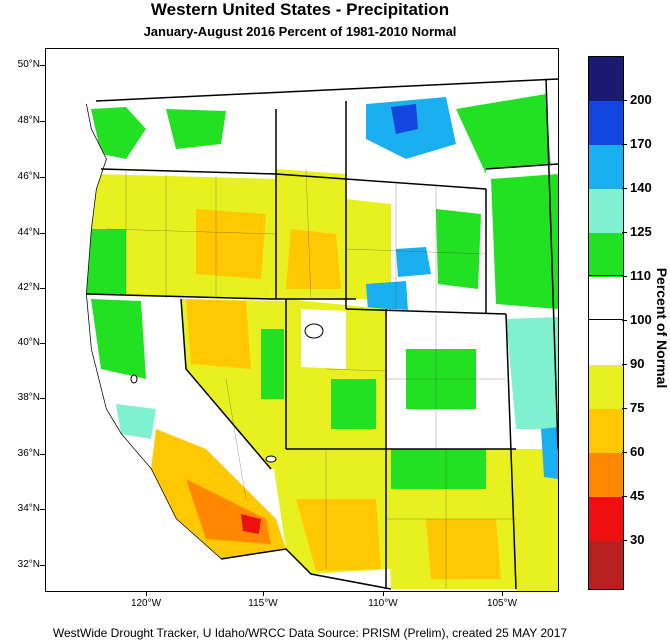 The width and height of the screenshot is (670, 643). I want to click on colorbar-label: 170, so click(641, 143).